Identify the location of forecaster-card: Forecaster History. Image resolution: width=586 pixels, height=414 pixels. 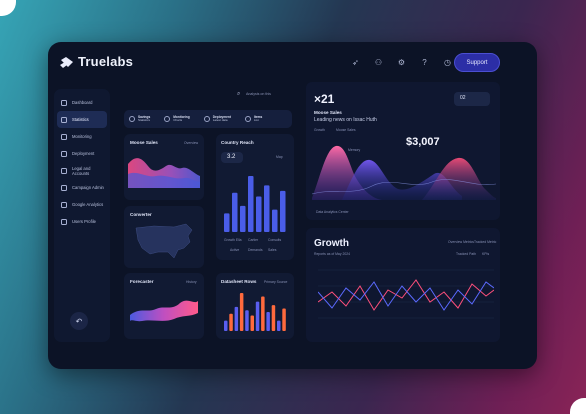
(164, 306).